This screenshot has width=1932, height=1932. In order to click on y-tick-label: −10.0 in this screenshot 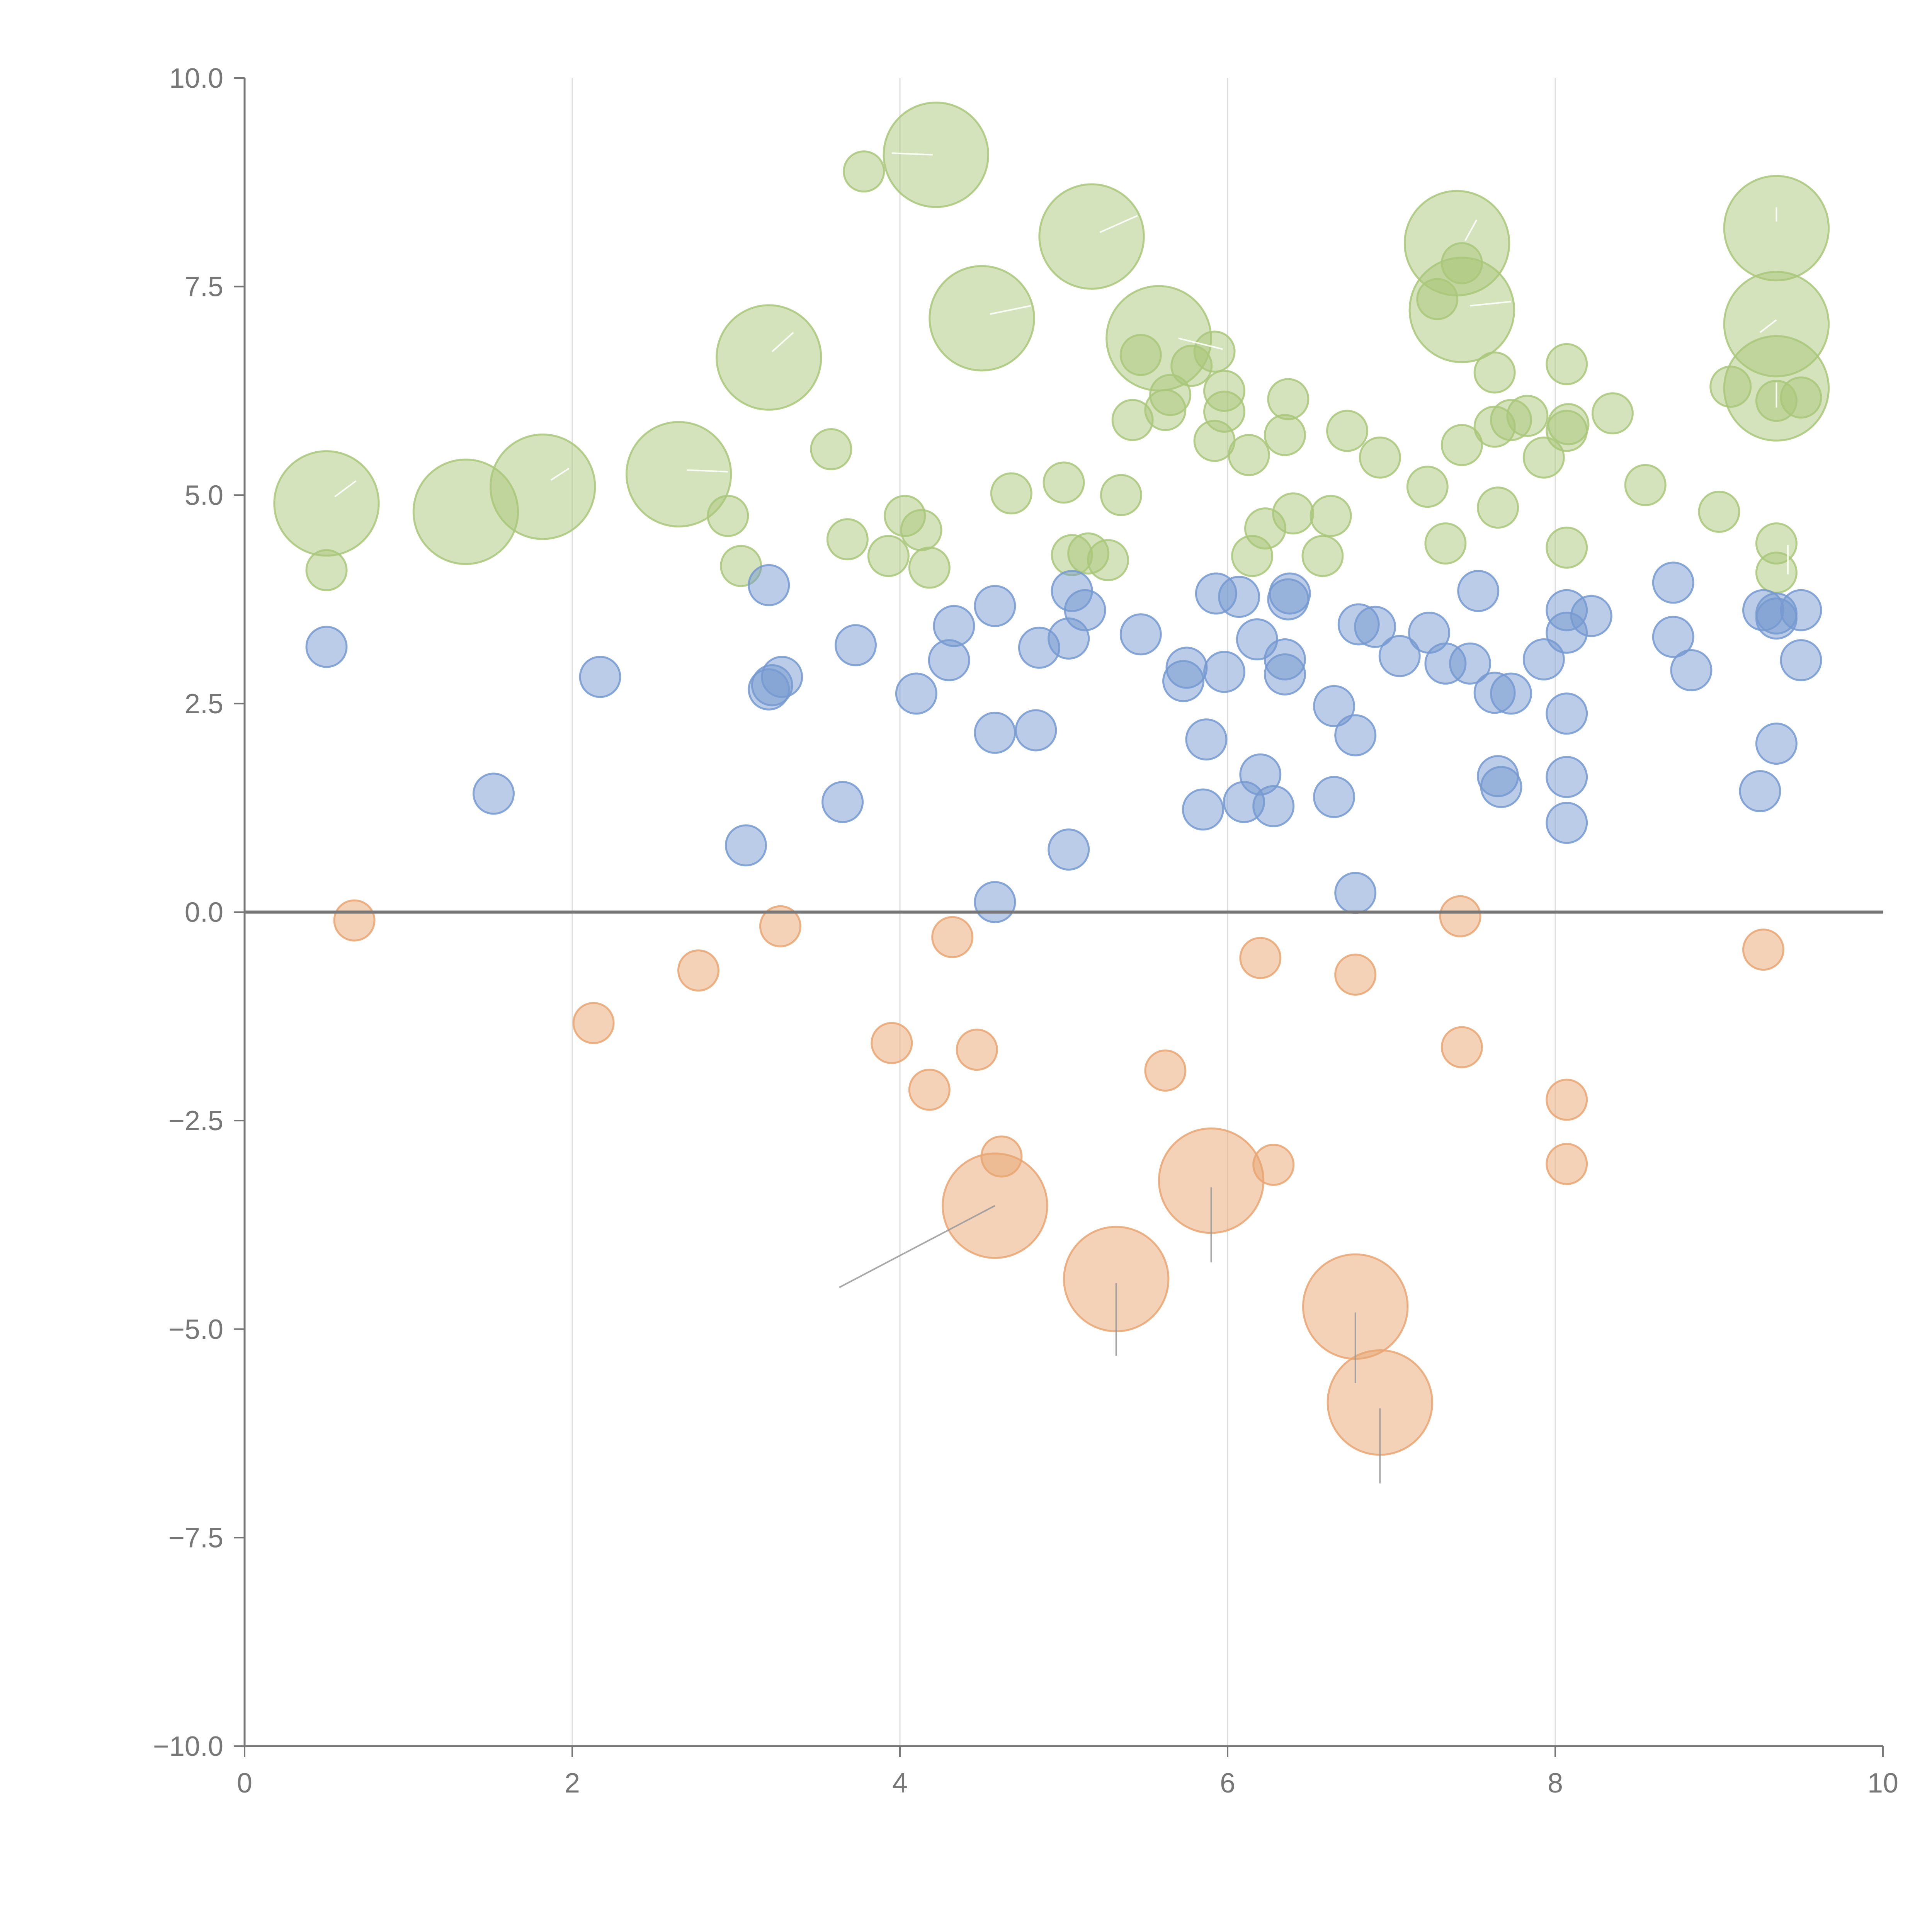, I will do `click(188, 1746)`.